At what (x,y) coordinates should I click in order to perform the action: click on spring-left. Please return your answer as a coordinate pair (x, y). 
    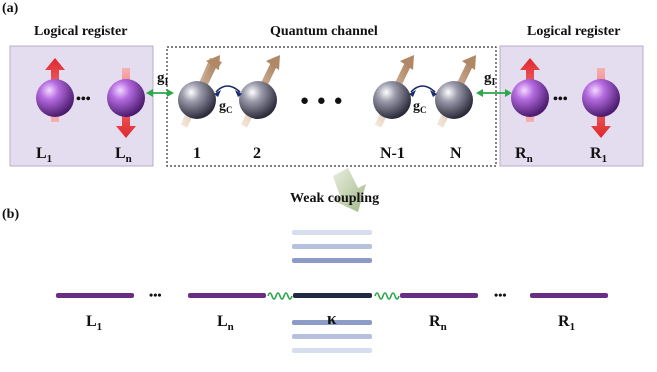
    Looking at the image, I should click on (280, 296).